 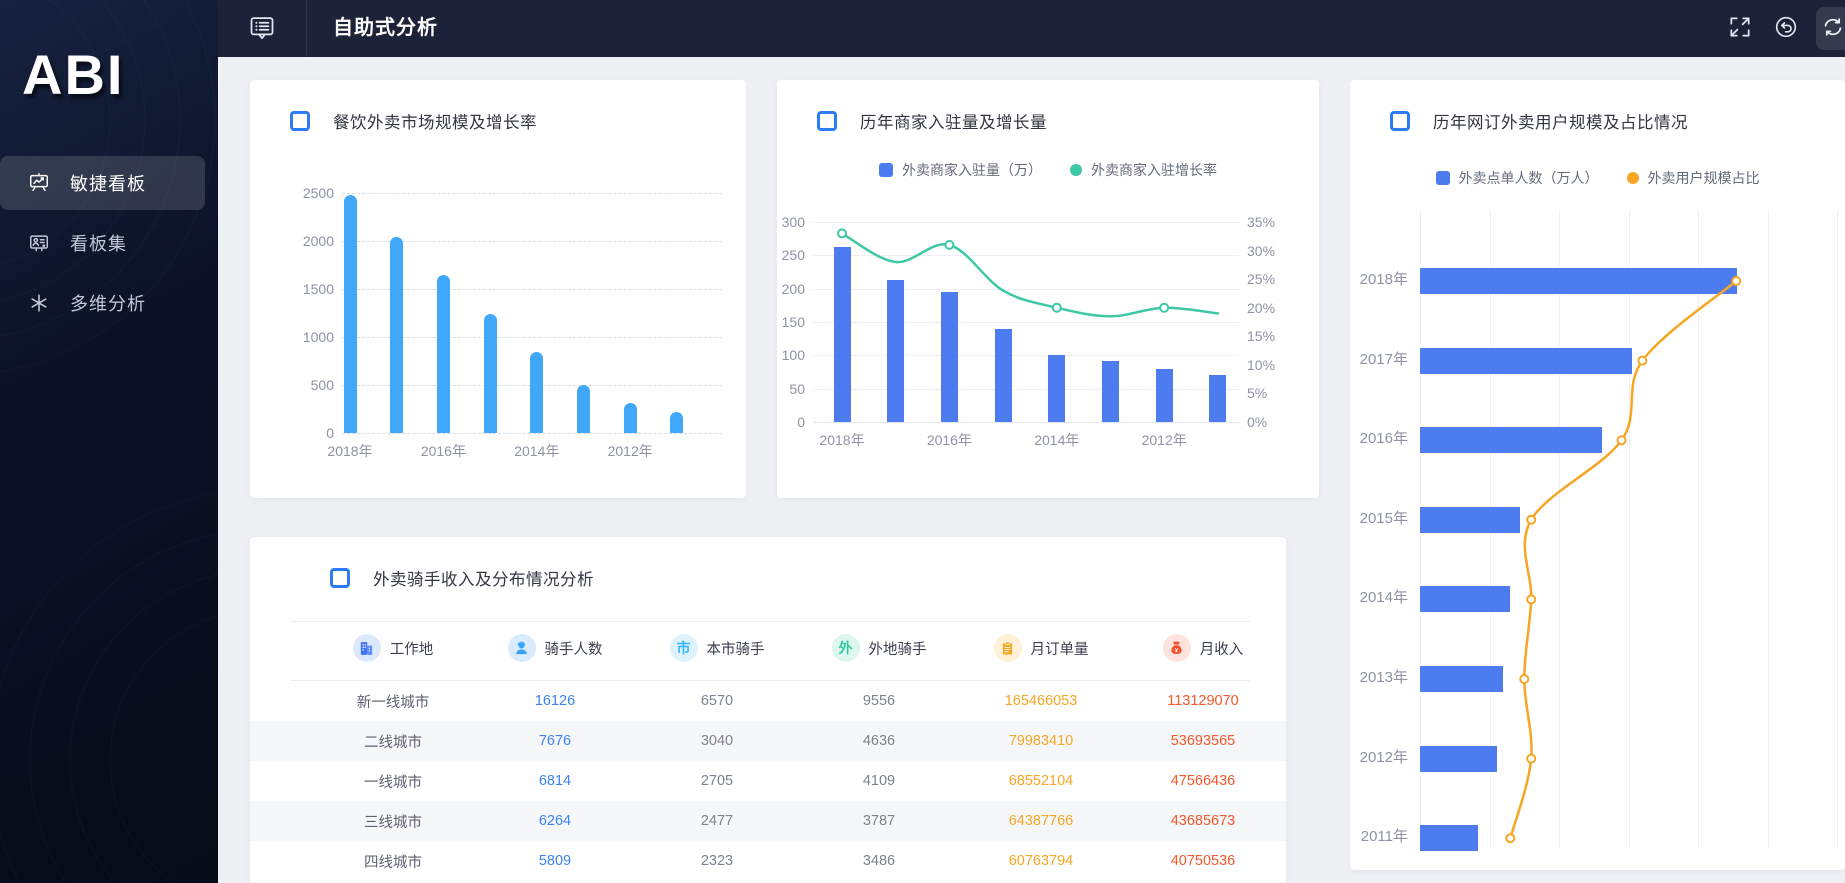 I want to click on value-cell: 6264, so click(x=555, y=821).